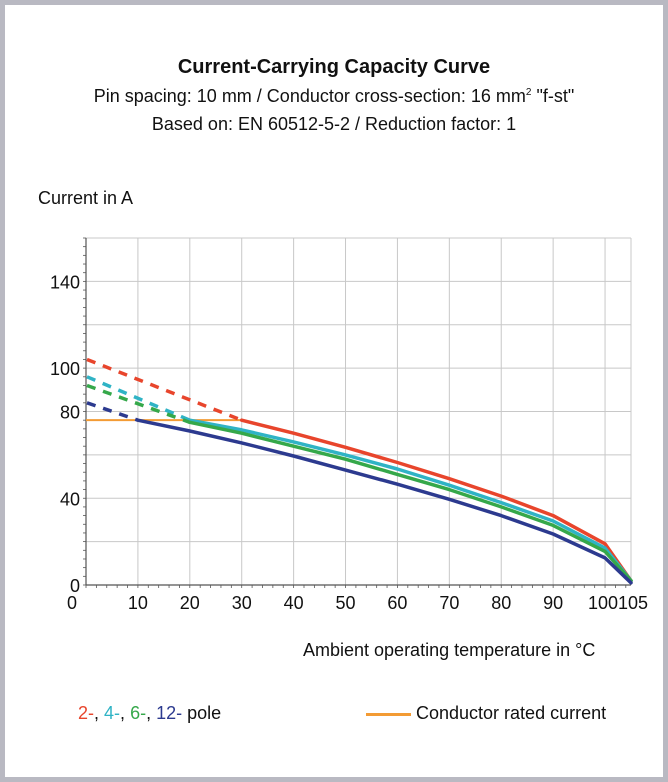 Image resolution: width=668 pixels, height=782 pixels. What do you see at coordinates (618, 603) in the screenshot?
I see `x-tick-label: 100105` at bounding box center [618, 603].